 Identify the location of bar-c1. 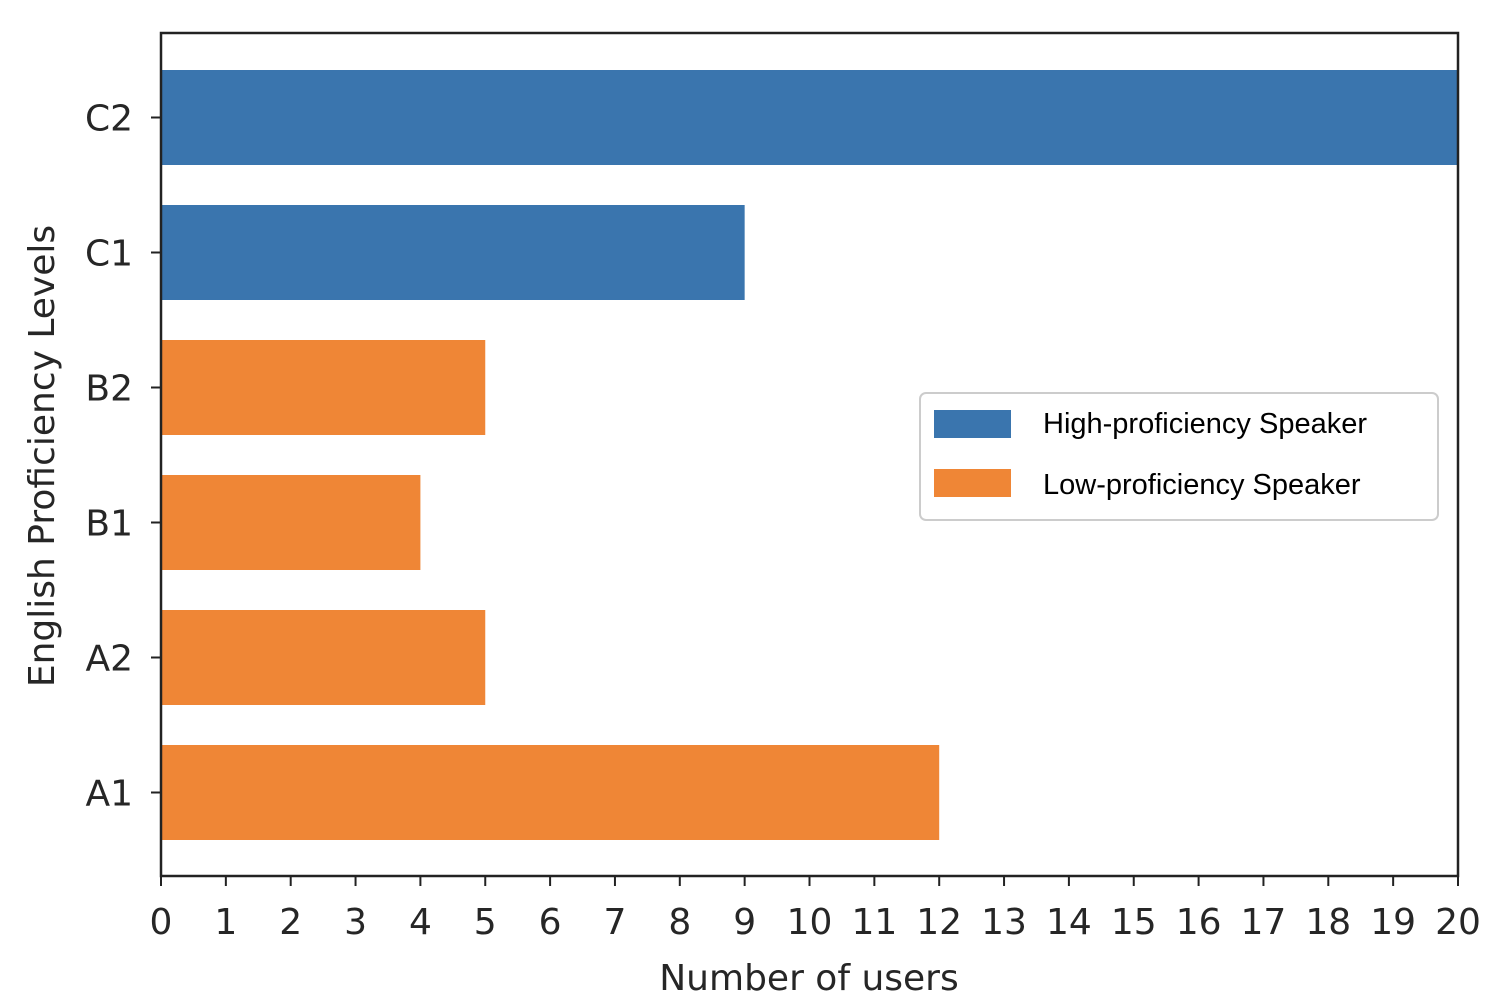
(453, 252).